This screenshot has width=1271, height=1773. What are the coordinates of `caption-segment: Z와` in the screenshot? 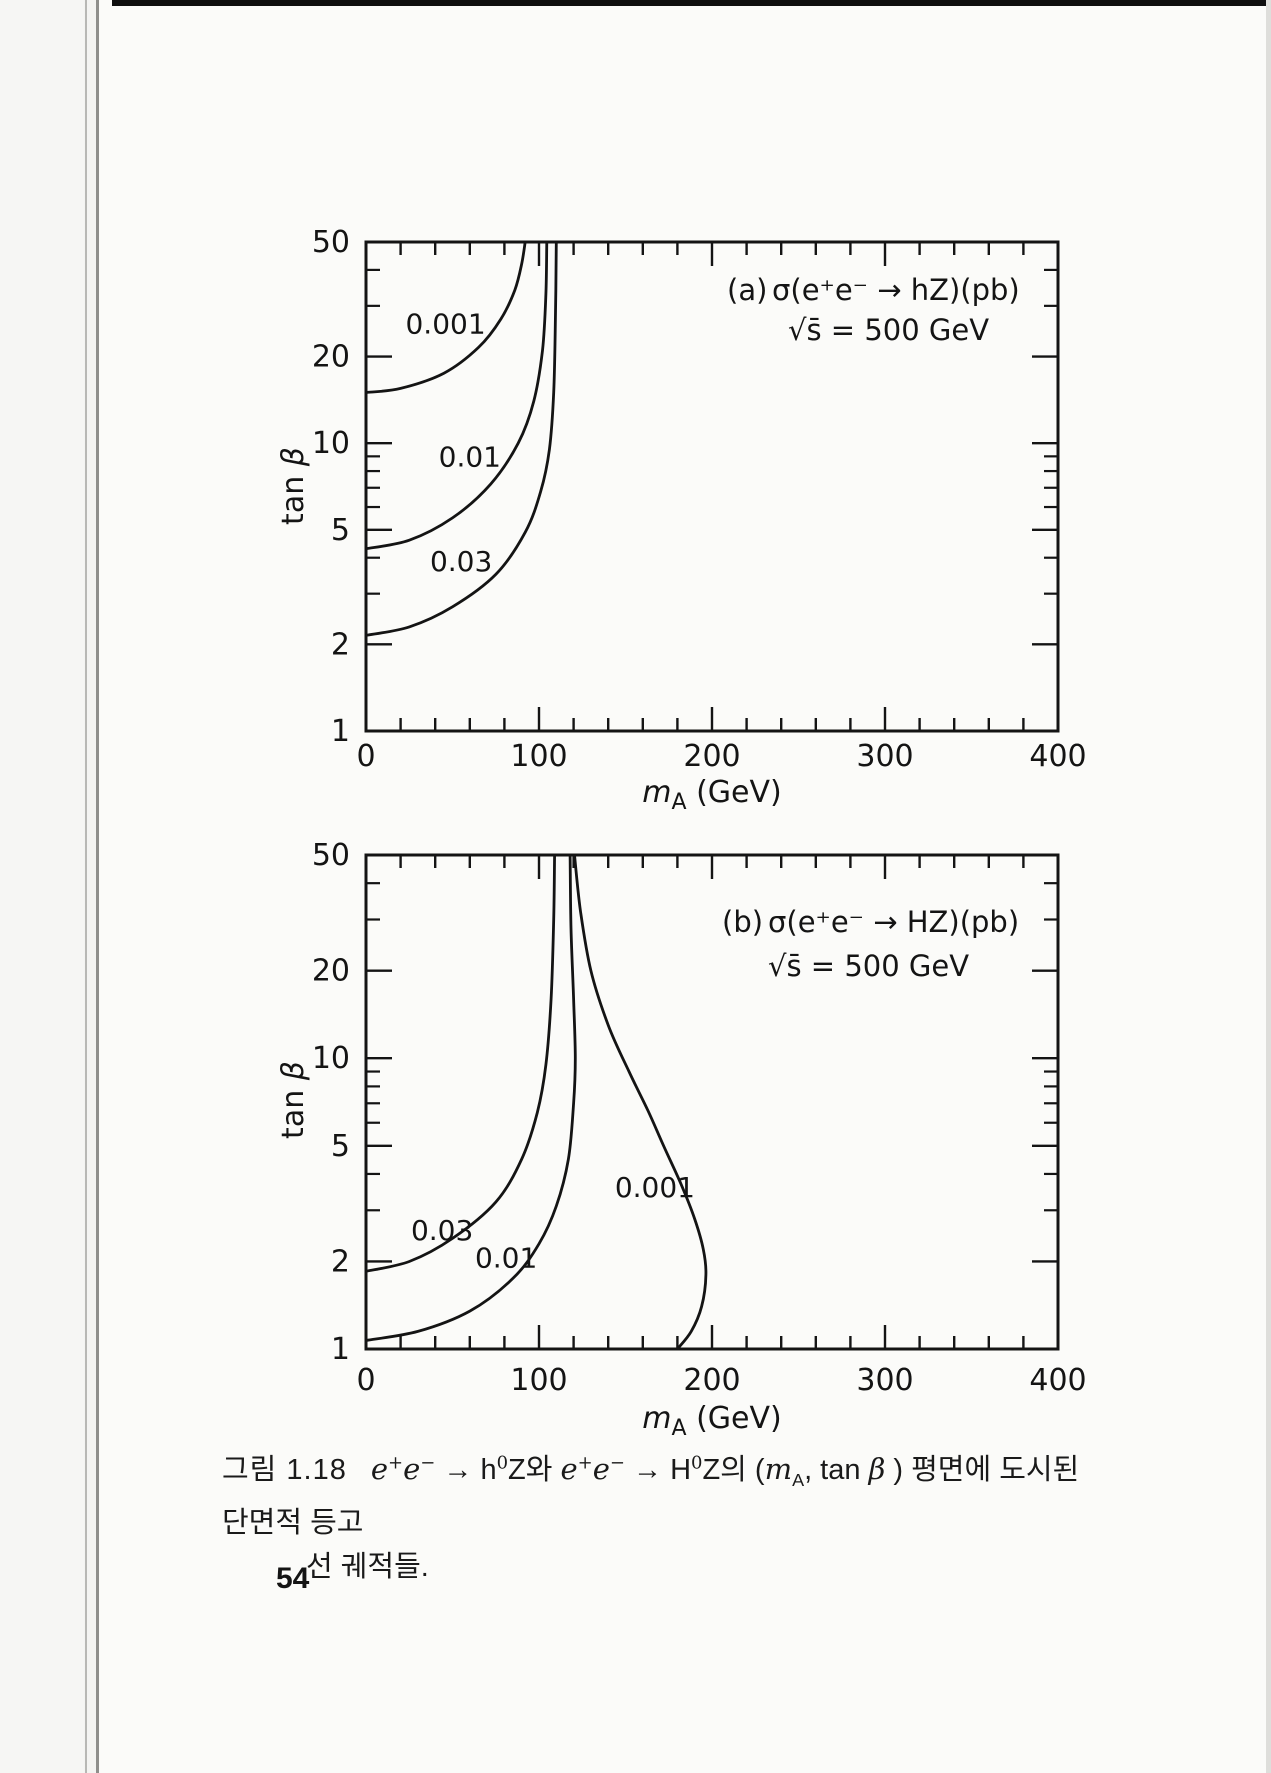 It's located at (534, 1469).